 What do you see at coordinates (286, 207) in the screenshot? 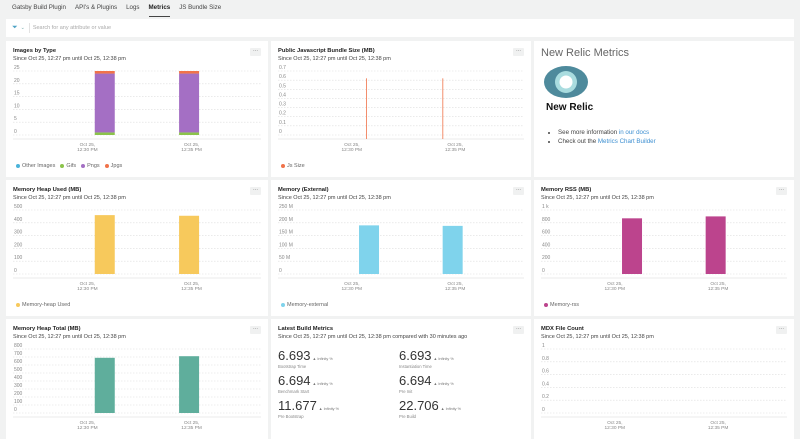
I see `y-tick-label: 250 M` at bounding box center [286, 207].